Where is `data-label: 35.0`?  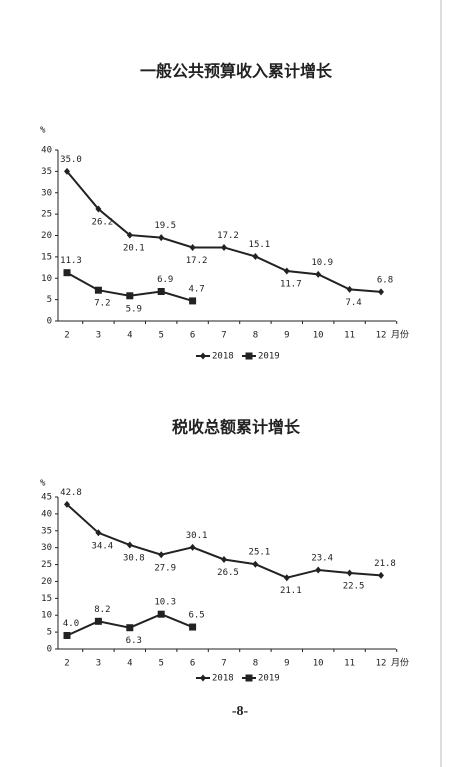 data-label: 35.0 is located at coordinates (71, 160).